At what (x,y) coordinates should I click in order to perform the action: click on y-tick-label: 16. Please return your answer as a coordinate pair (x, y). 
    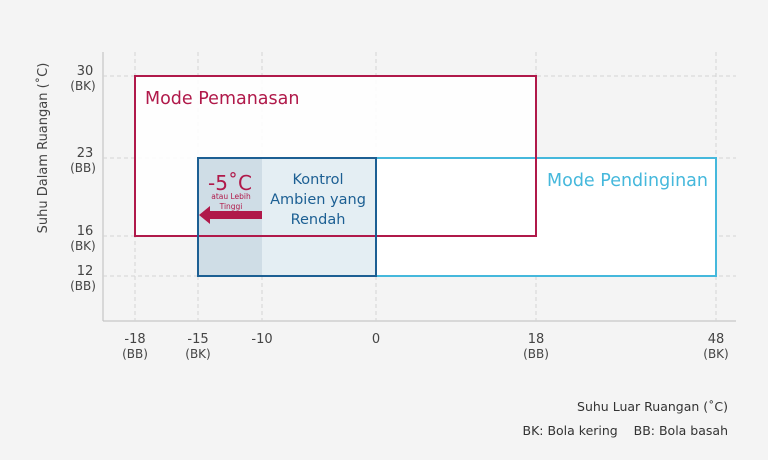
    Looking at the image, I should click on (85, 231).